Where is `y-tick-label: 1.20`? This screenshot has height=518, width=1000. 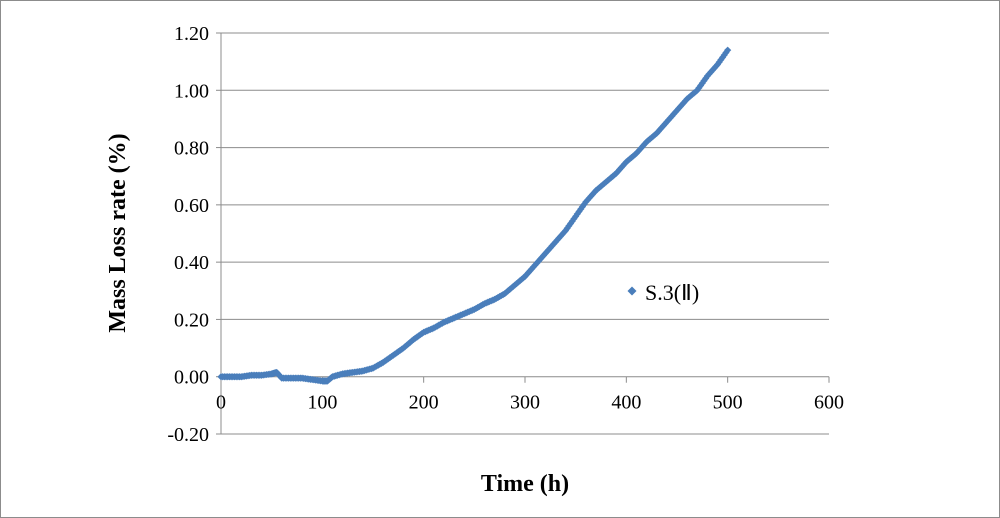 y-tick-label: 1.20 is located at coordinates (191, 34).